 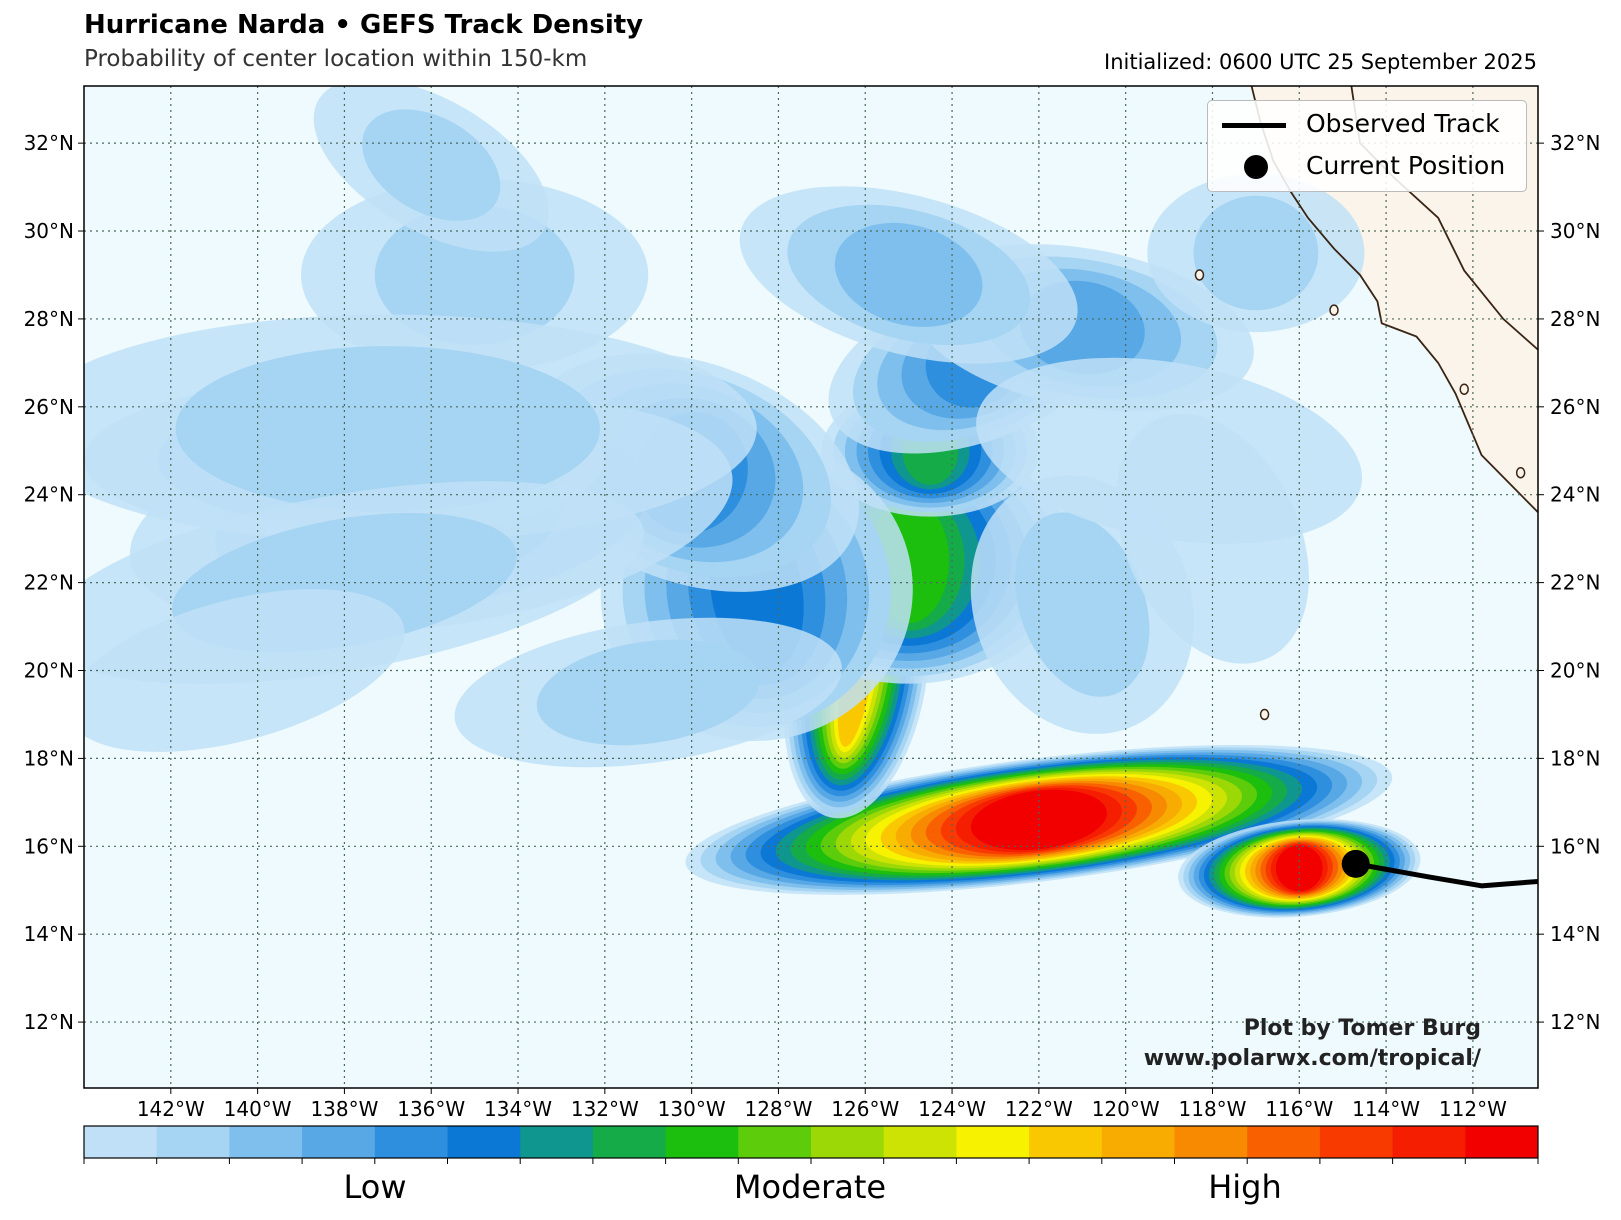 What do you see at coordinates (1355, 863) in the screenshot?
I see `current-position-marker` at bounding box center [1355, 863].